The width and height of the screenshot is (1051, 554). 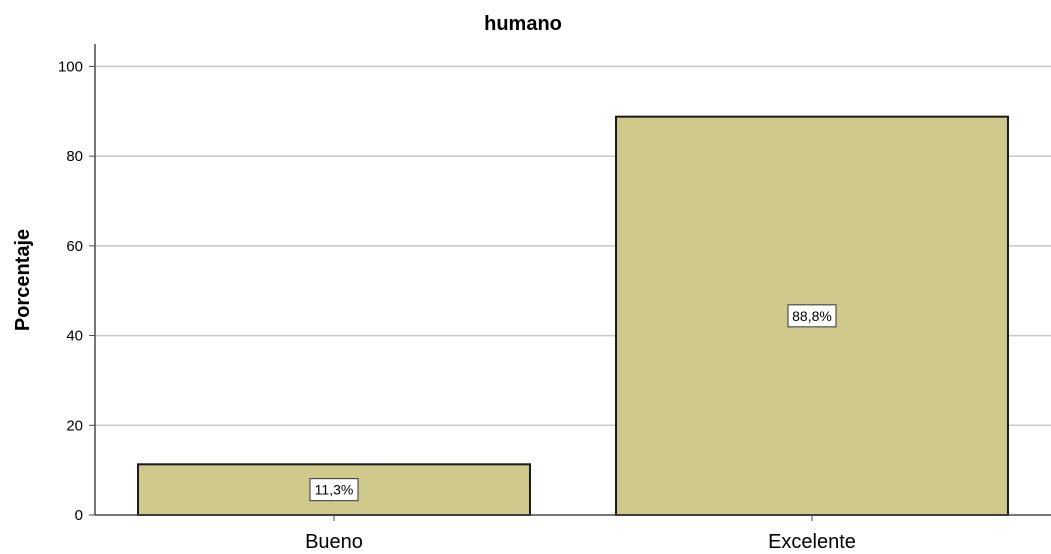 What do you see at coordinates (334, 542) in the screenshot?
I see `x-tick-label: Bueno` at bounding box center [334, 542].